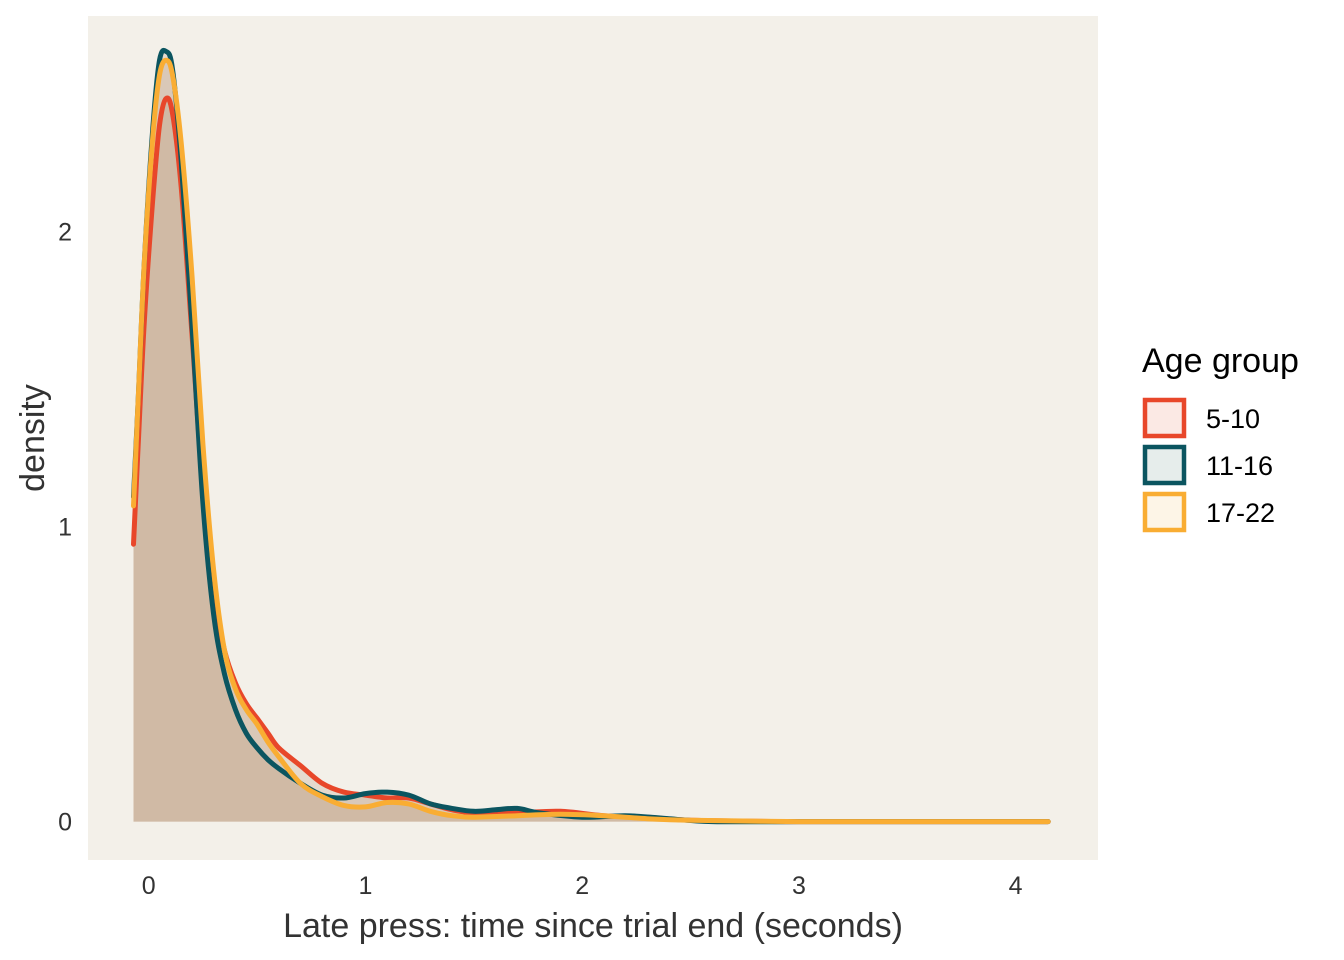  I want to click on legend: Age group 5-10 11-16 17-22, so click(1220, 437).